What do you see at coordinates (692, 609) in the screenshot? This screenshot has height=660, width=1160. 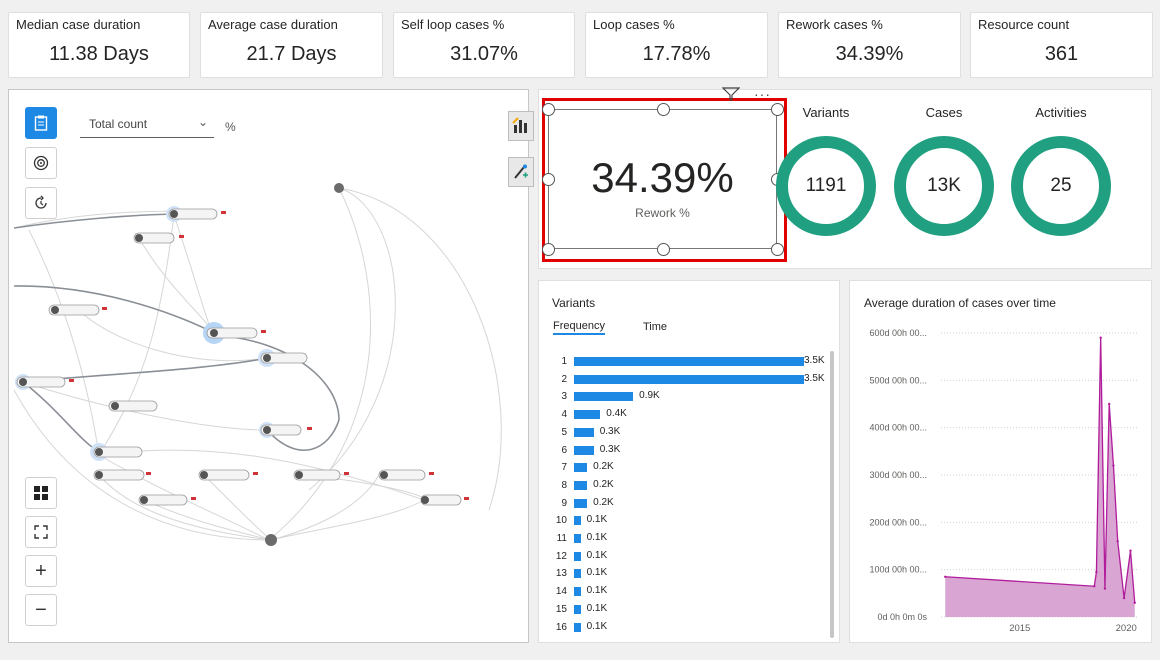 I see `variant-row: 15 0.1K` at bounding box center [692, 609].